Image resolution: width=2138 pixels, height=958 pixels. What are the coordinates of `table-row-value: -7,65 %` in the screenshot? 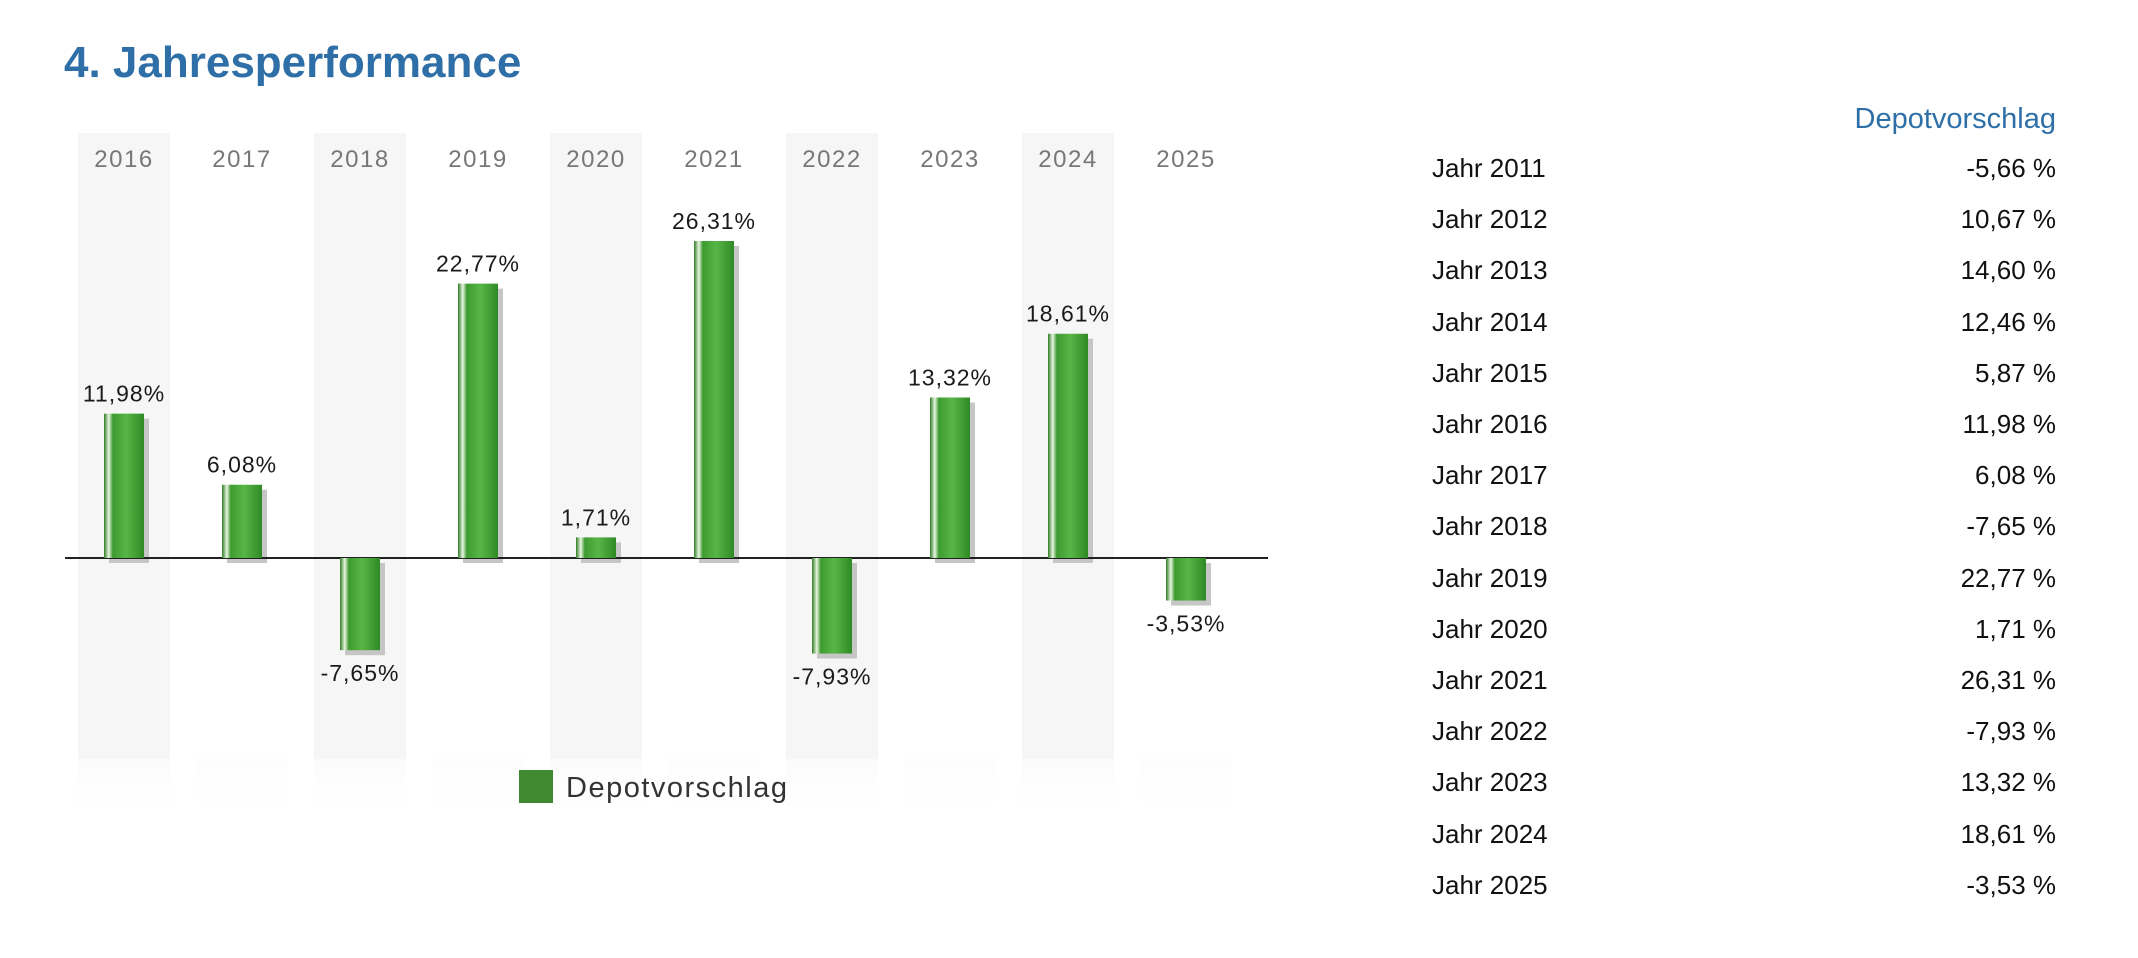 It's located at (2011, 526).